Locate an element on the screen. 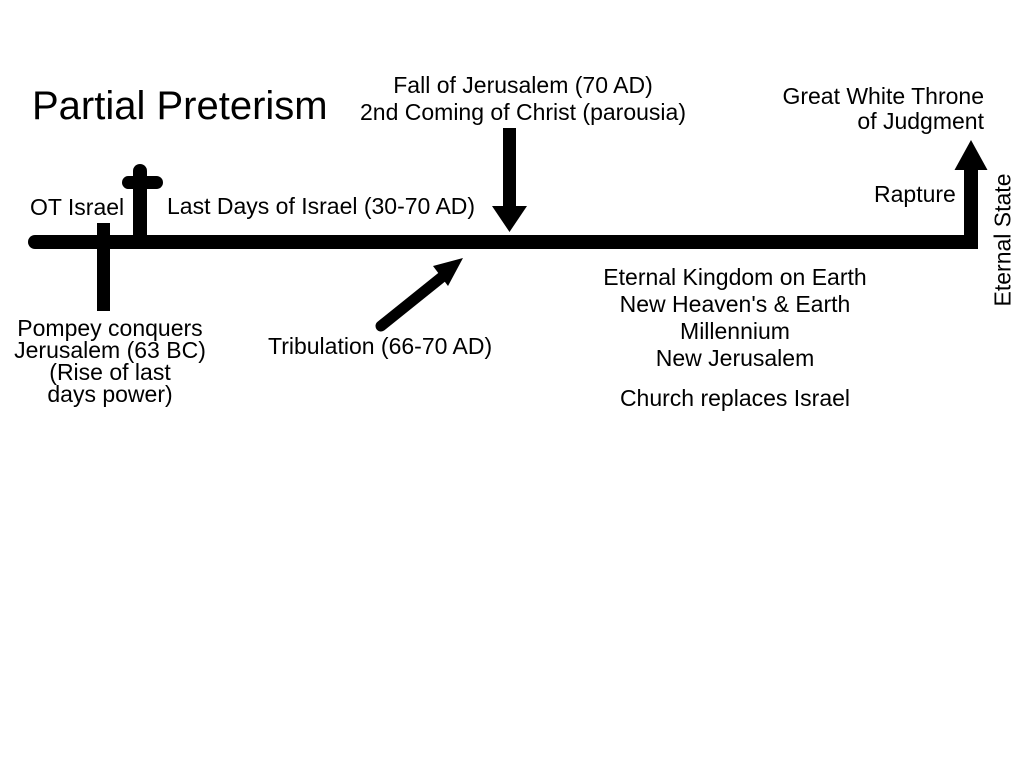 This screenshot has width=1024, height=768. kingdom-line-4: New Jerusalem is located at coordinates (735, 358).